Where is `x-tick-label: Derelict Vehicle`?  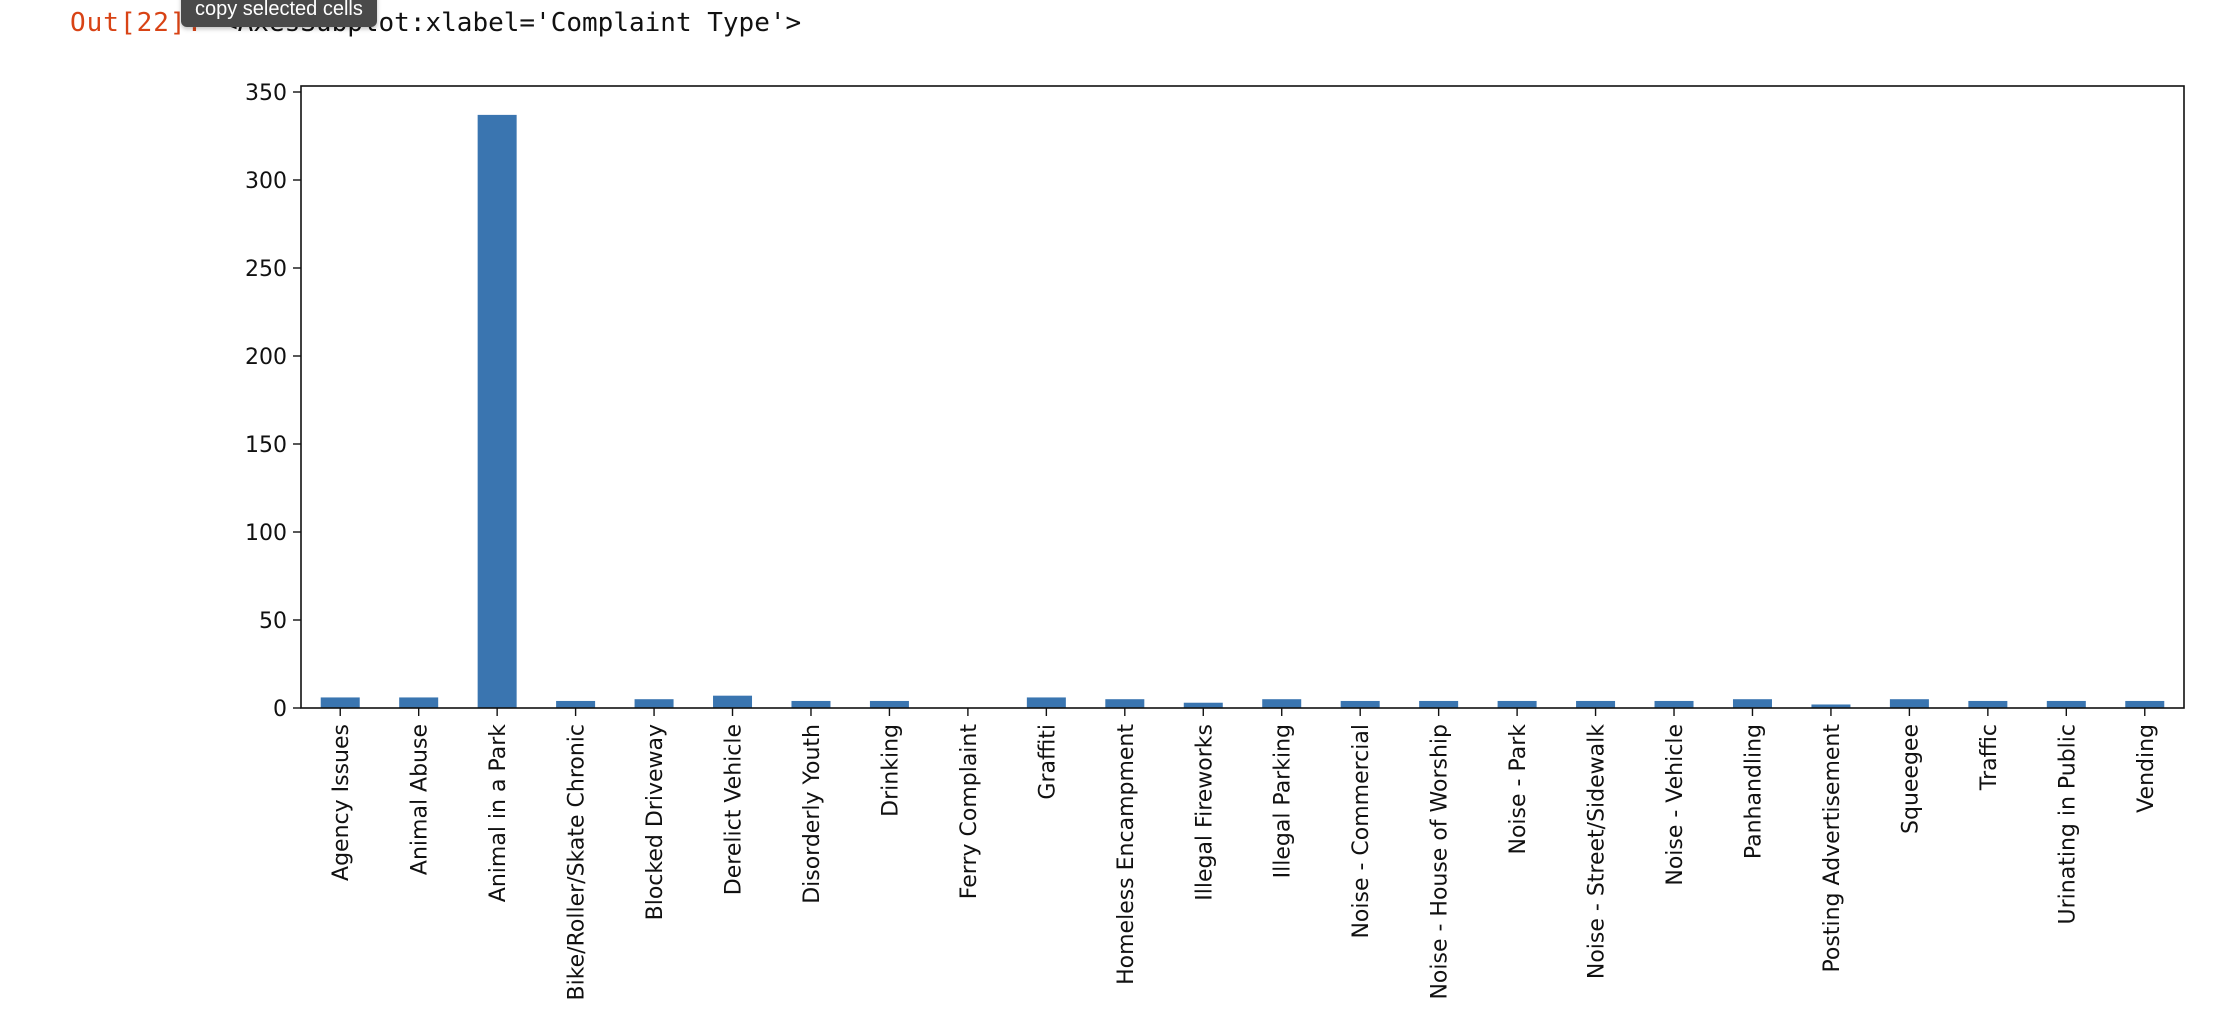 x-tick-label: Derelict Vehicle is located at coordinates (734, 809).